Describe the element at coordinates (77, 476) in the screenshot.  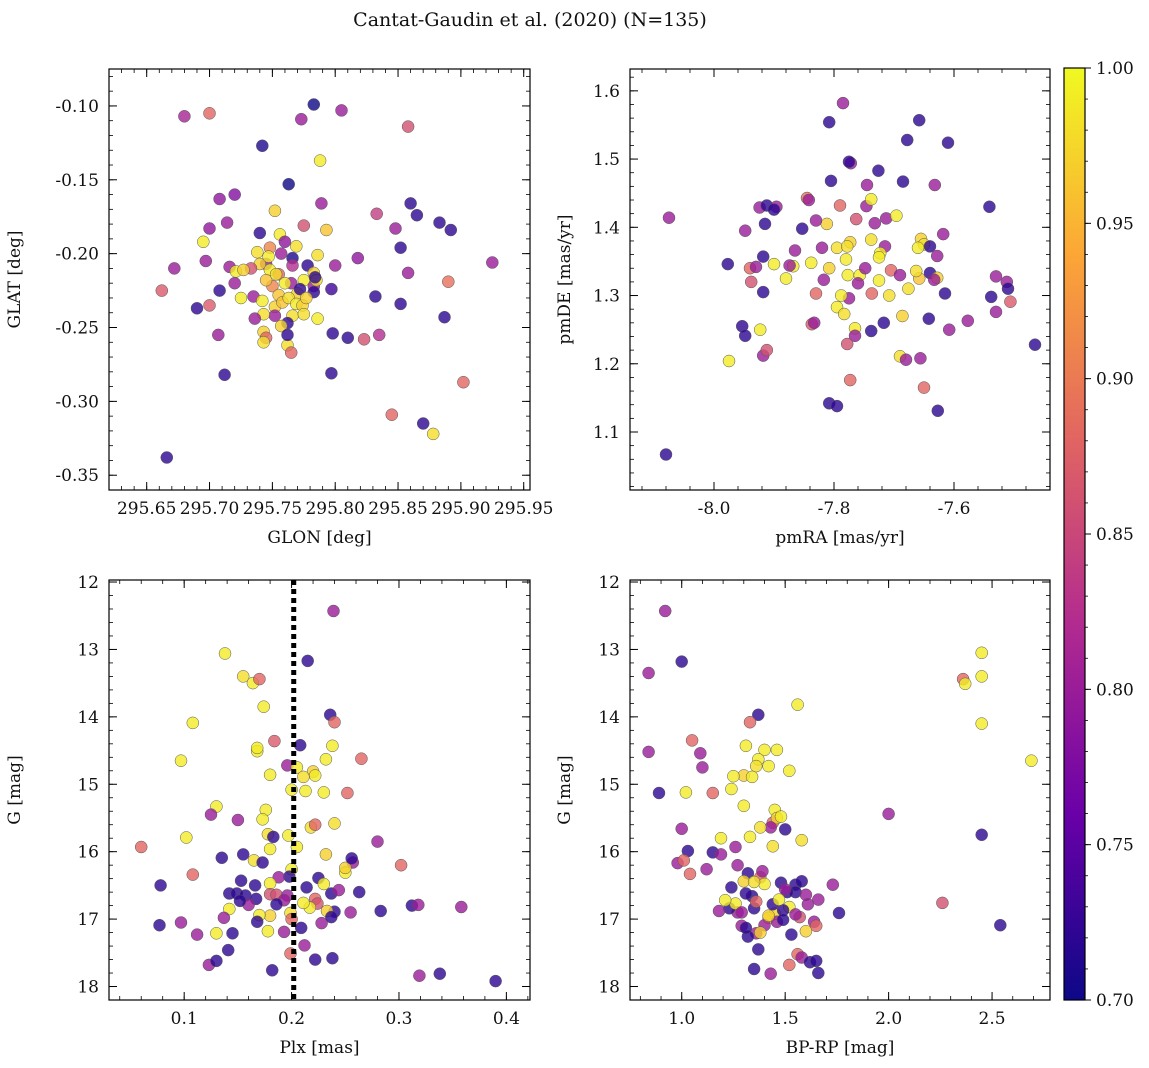
I see `y-tick-label: -0.35` at that location.